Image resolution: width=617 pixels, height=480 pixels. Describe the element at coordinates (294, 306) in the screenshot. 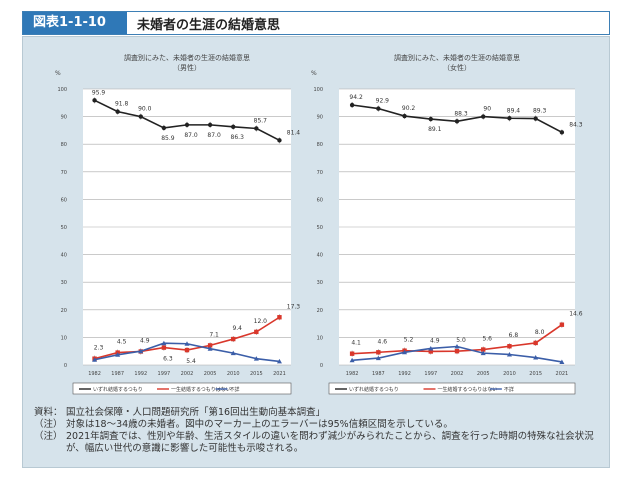

I see `data-label: 17.3` at that location.